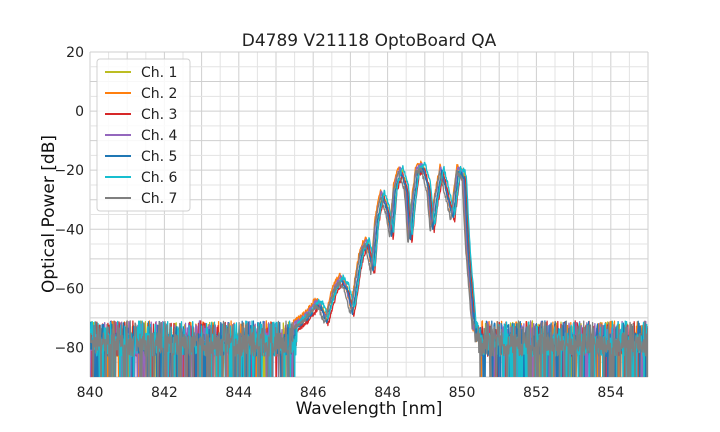 The width and height of the screenshot is (720, 432). I want to click on x-tick-label: 854, so click(610, 393).